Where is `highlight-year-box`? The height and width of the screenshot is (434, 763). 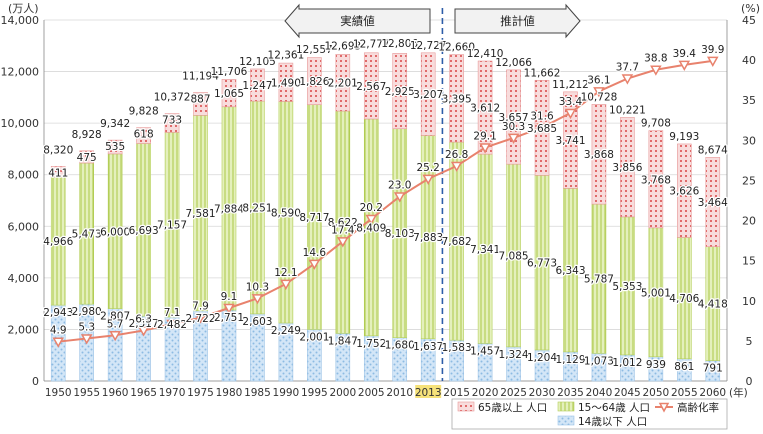 highlight-year-box is located at coordinates (428, 391).